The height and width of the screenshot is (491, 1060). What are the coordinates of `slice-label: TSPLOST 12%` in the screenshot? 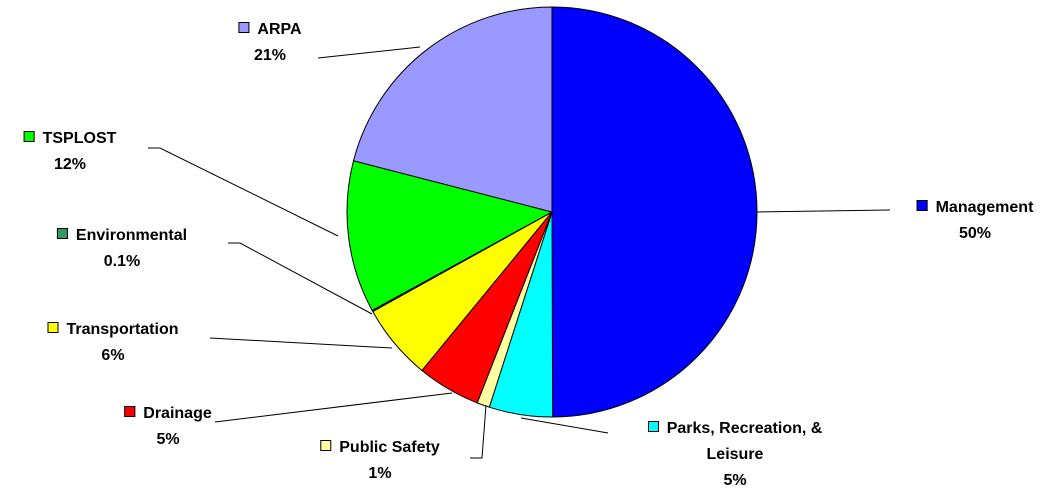 It's located at (70, 152).